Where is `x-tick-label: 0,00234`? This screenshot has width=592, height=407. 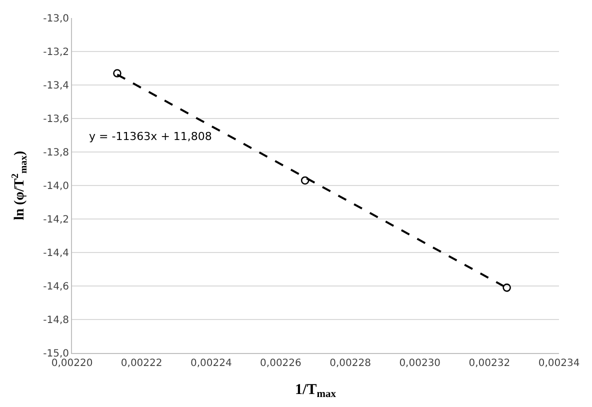 x-tick-label: 0,00234 is located at coordinates (559, 363).